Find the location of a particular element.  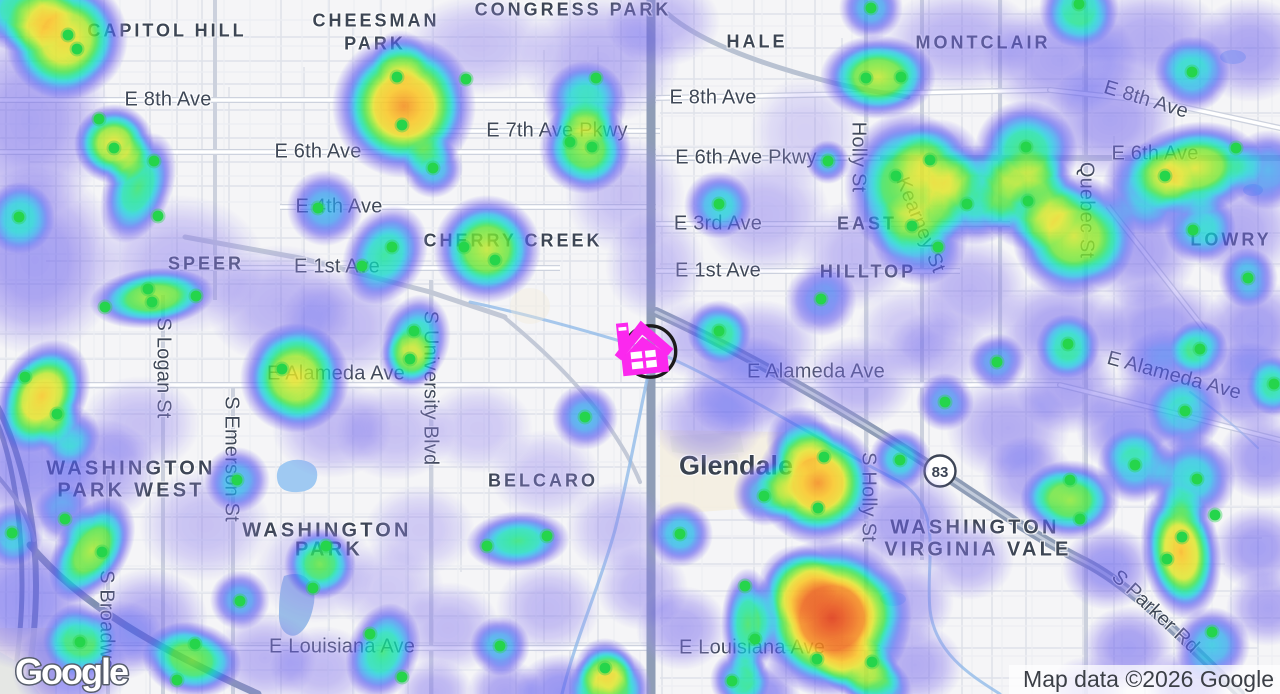

svg-text: 83 is located at coordinates (940, 472).